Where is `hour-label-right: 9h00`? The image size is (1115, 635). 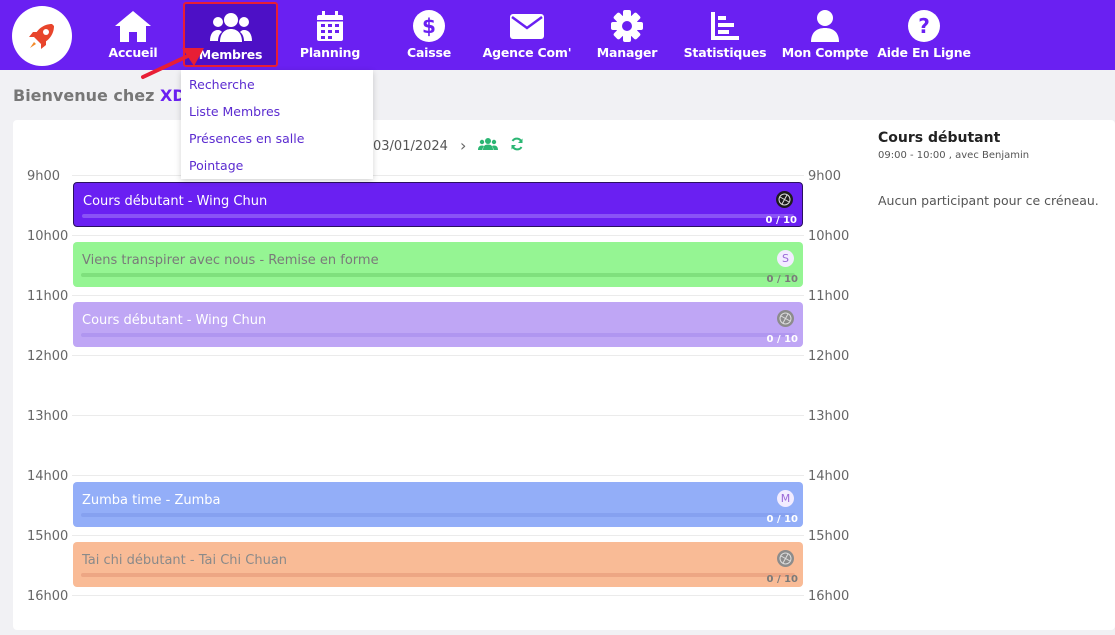 hour-label-right: 9h00 is located at coordinates (825, 176).